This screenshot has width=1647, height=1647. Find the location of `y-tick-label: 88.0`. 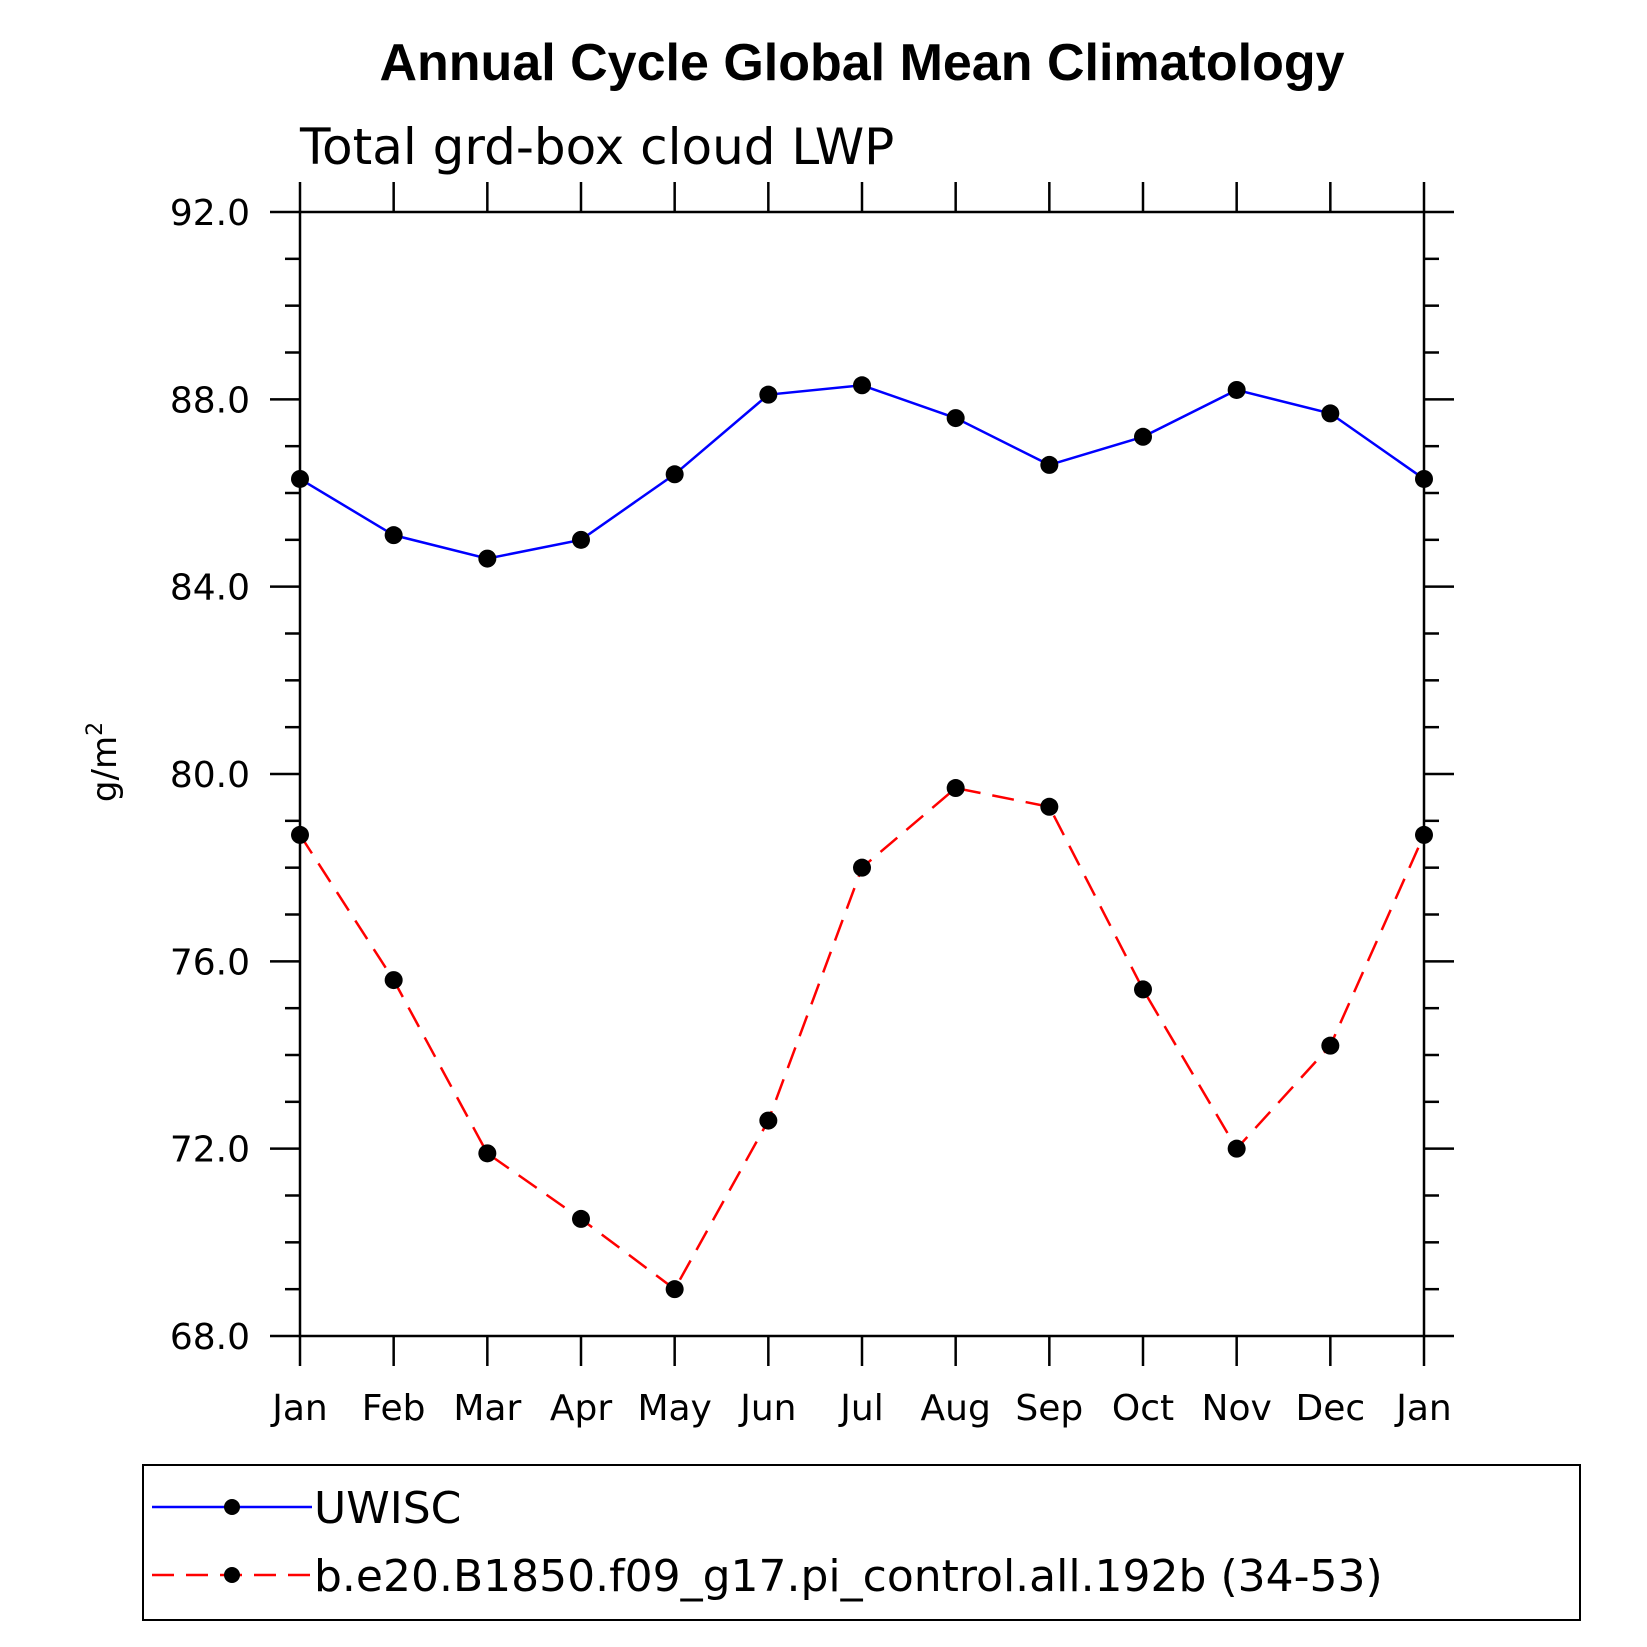

y-tick-label: 88.0 is located at coordinates (210, 400).